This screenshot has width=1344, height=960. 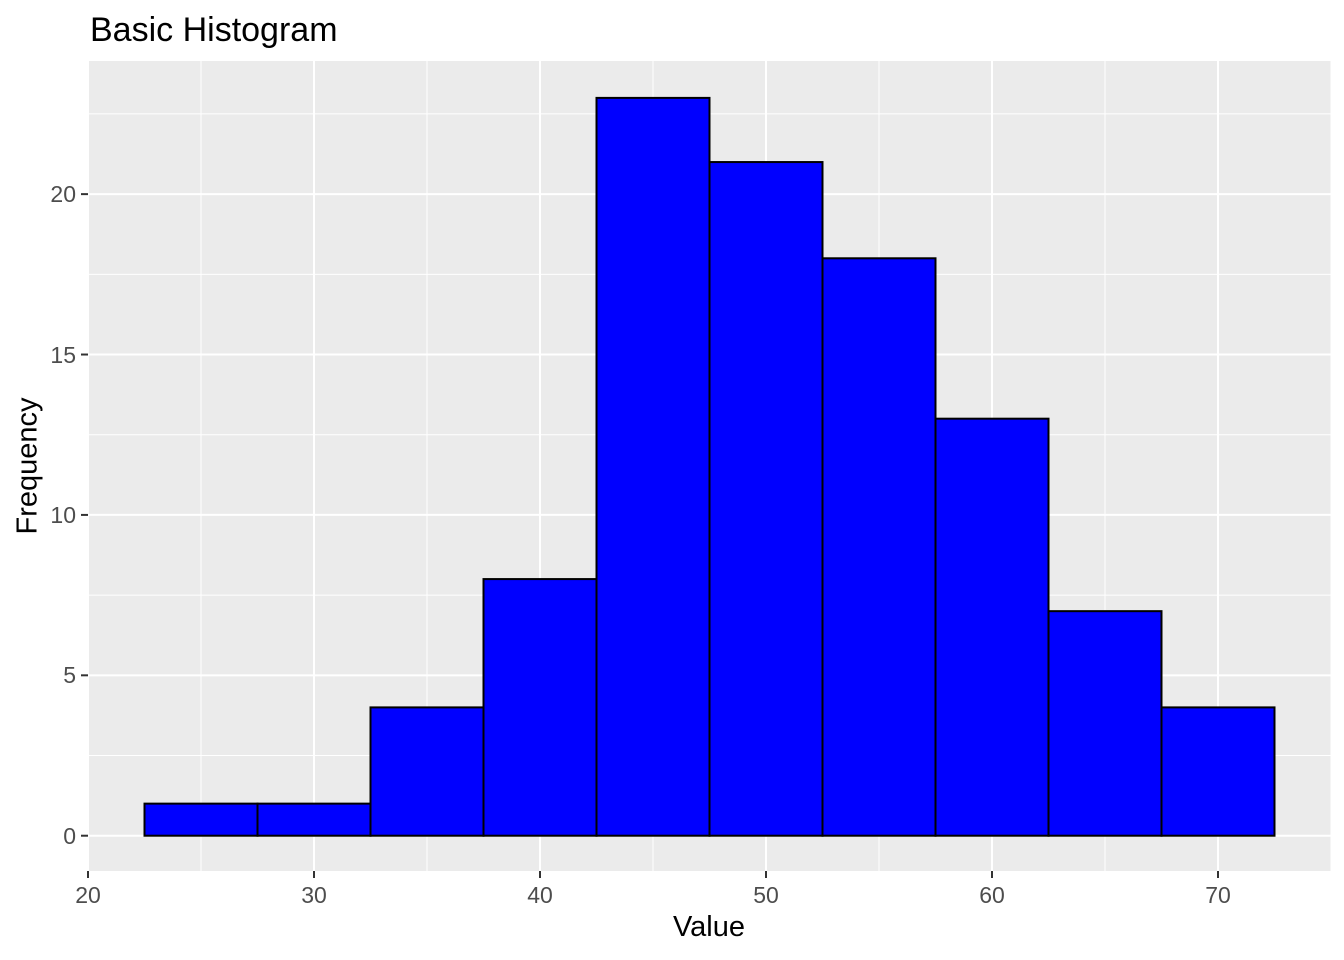 I want to click on x-tick-label: 60, so click(x=992, y=895).